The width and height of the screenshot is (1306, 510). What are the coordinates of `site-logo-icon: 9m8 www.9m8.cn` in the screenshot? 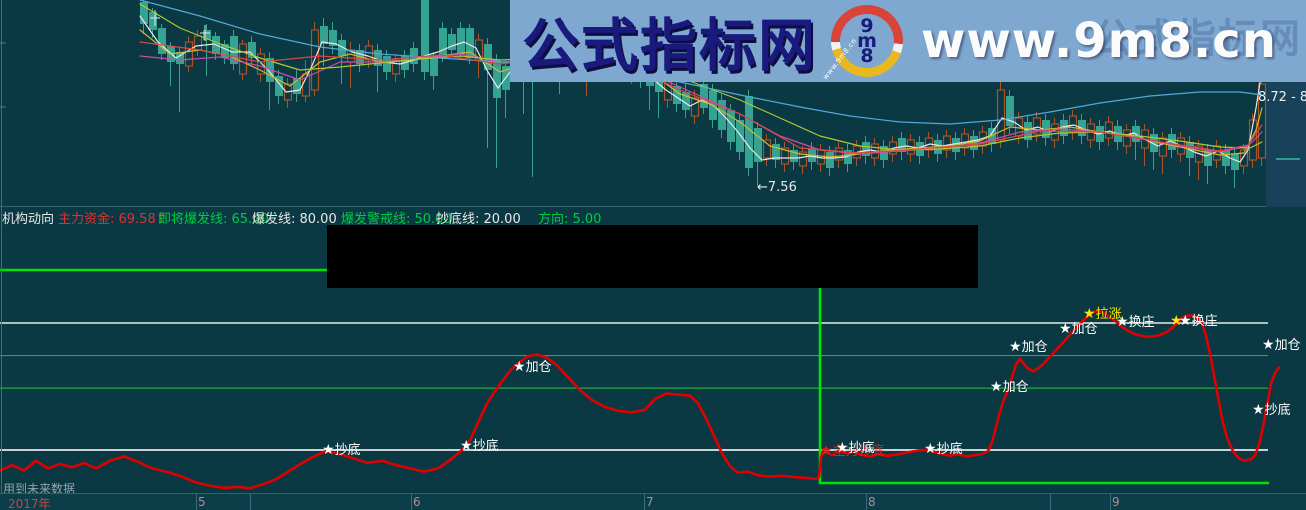 It's located at (862, 43).